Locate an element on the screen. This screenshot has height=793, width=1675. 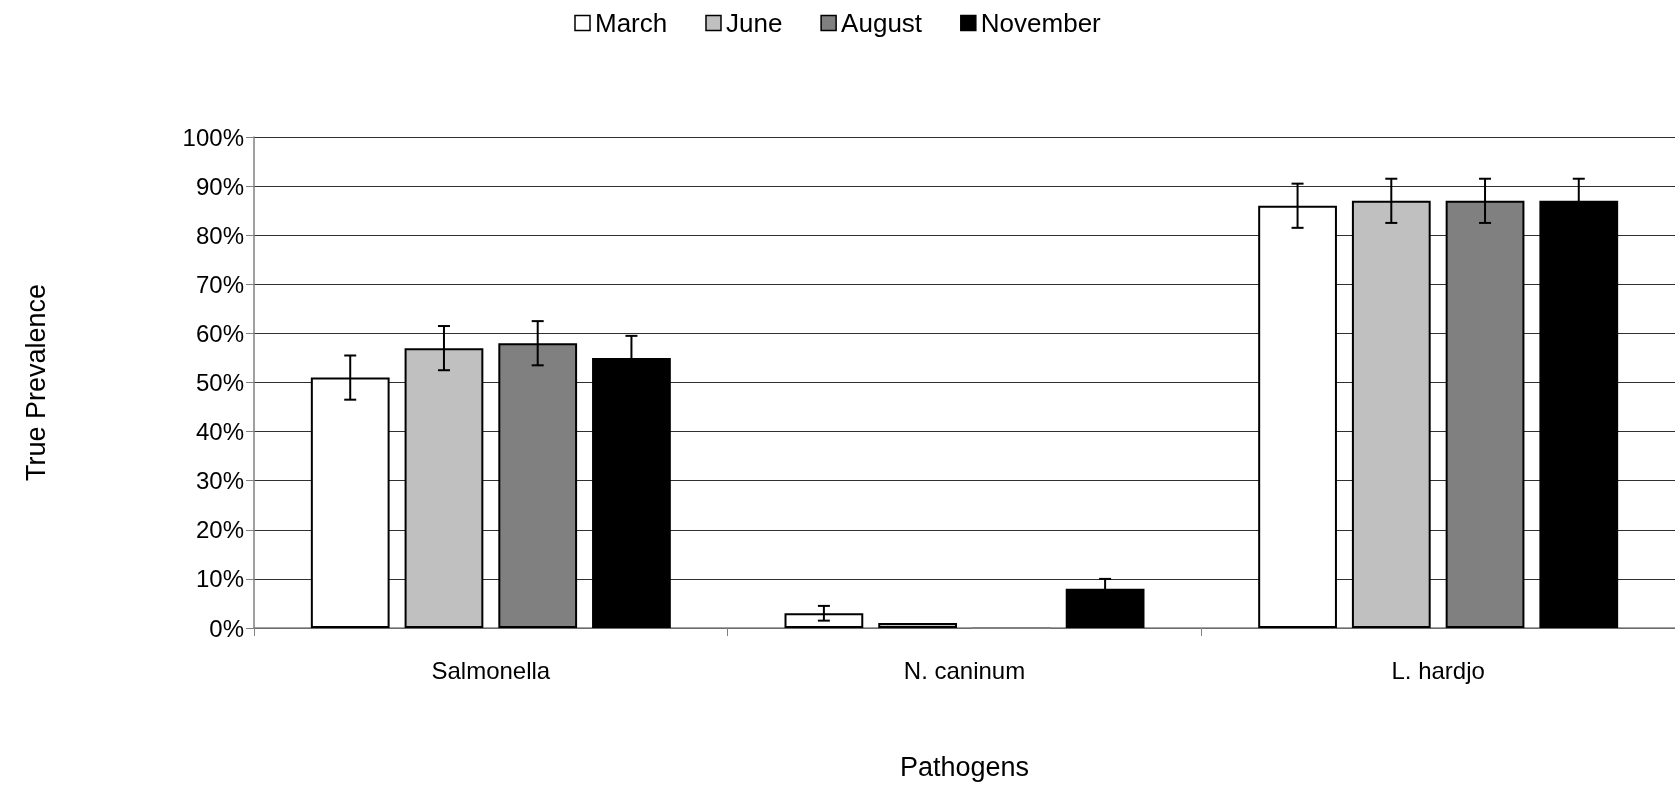
y-tick-label: 0% is located at coordinates (226, 628).